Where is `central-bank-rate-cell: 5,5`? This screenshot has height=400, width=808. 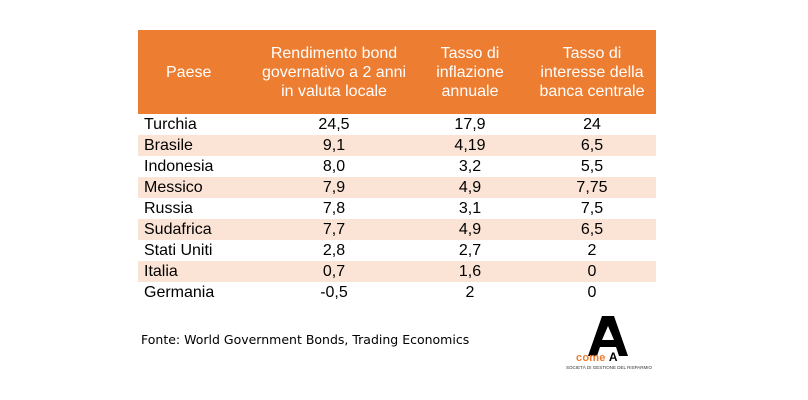 central-bank-rate-cell: 5,5 is located at coordinates (592, 166).